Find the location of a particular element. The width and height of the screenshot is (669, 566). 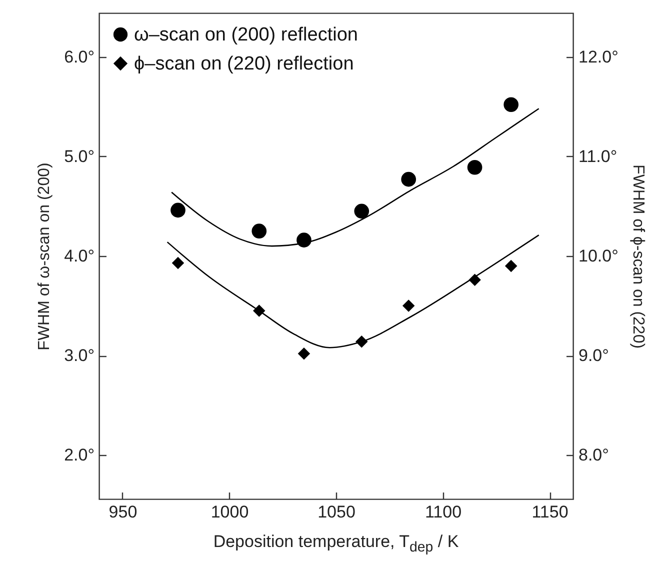

y2-tick-label: 9.0° is located at coordinates (593, 356).